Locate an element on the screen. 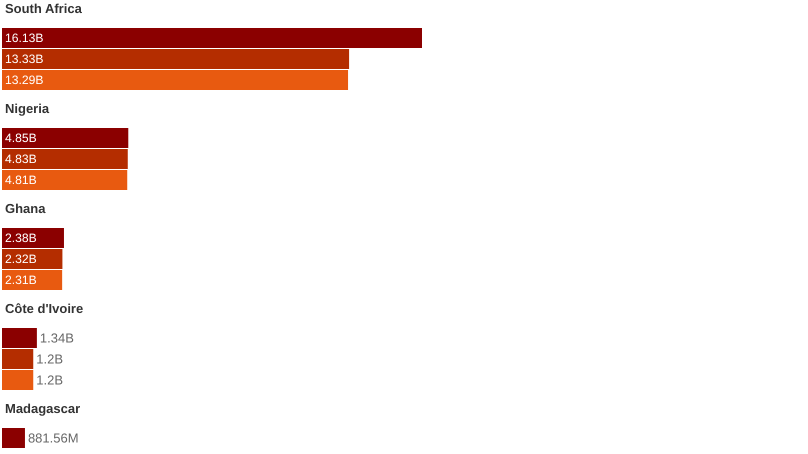 The image size is (808, 454). data-label: 2.32B is located at coordinates (21, 259).